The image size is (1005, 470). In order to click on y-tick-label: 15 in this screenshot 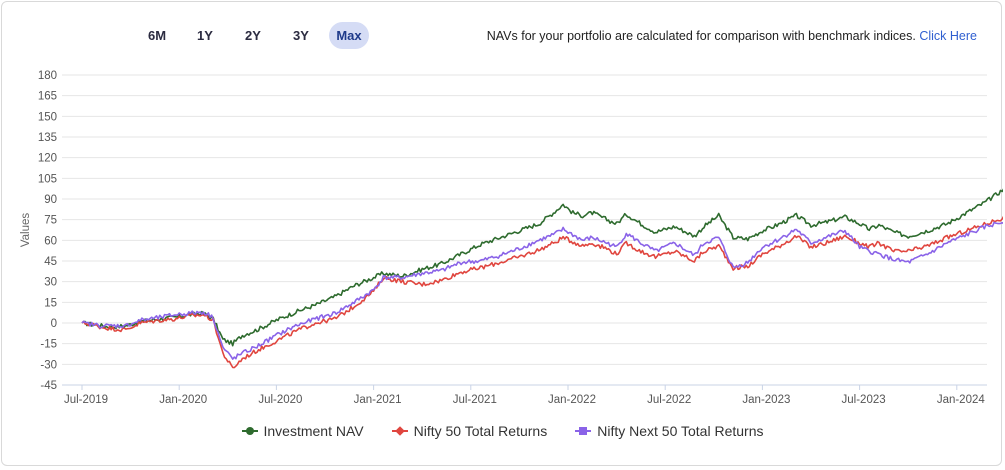, I will do `click(50, 303)`.